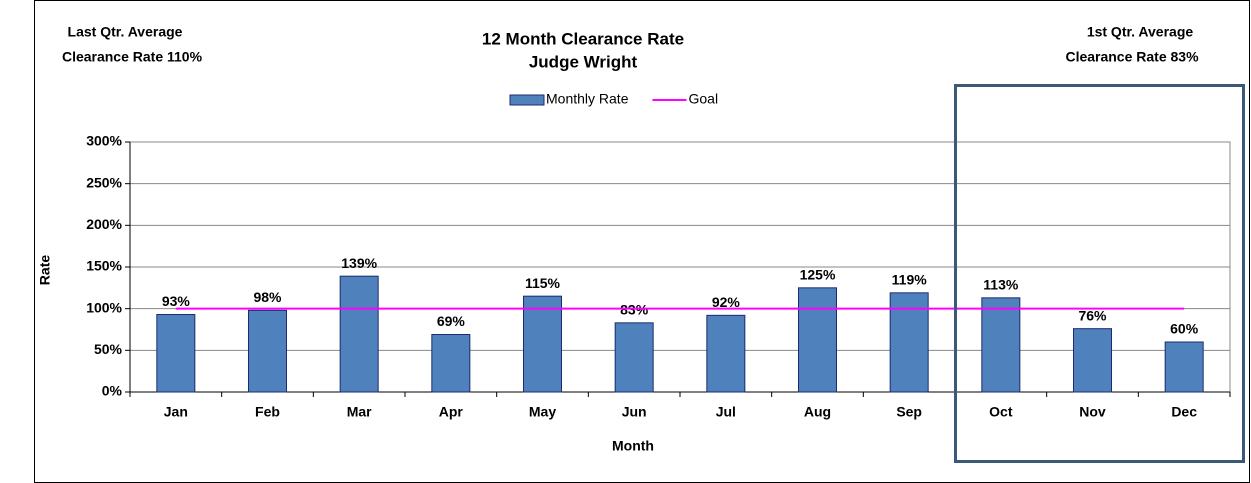 This screenshot has height=483, width=1251. Describe the element at coordinates (703, 99) in the screenshot. I see `legend-label: Goal` at that location.